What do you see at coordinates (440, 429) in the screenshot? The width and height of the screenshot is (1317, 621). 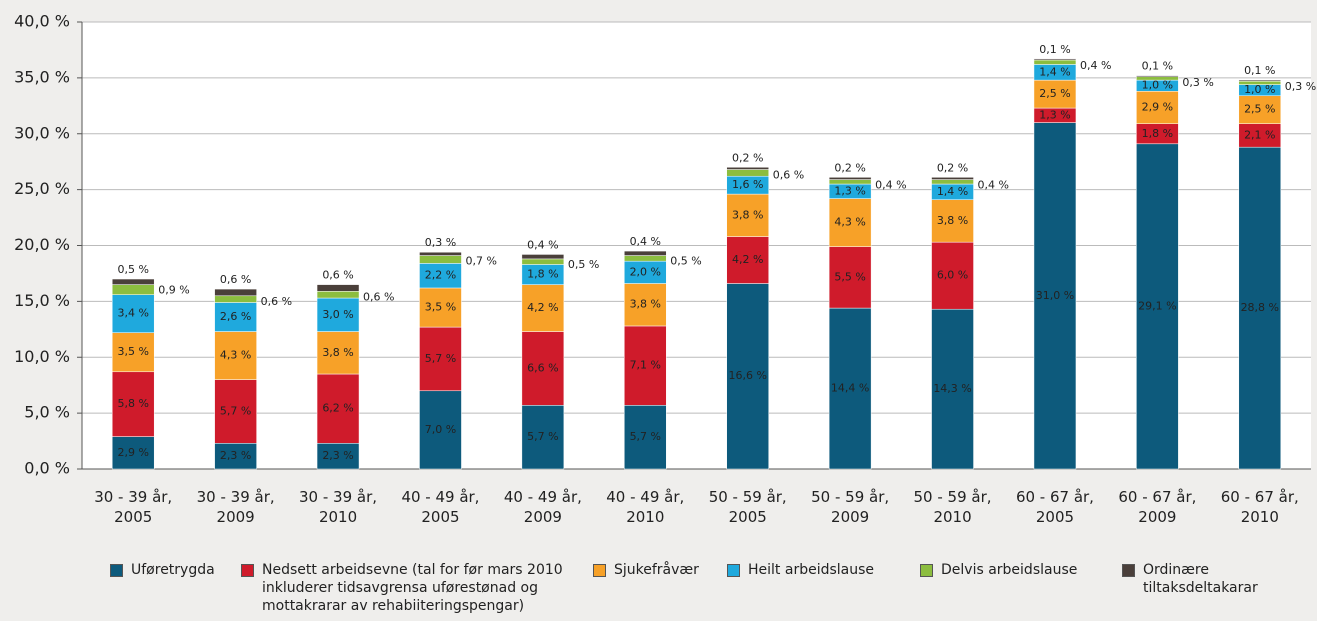 I see `data-label: 7,0 %` at bounding box center [440, 429].